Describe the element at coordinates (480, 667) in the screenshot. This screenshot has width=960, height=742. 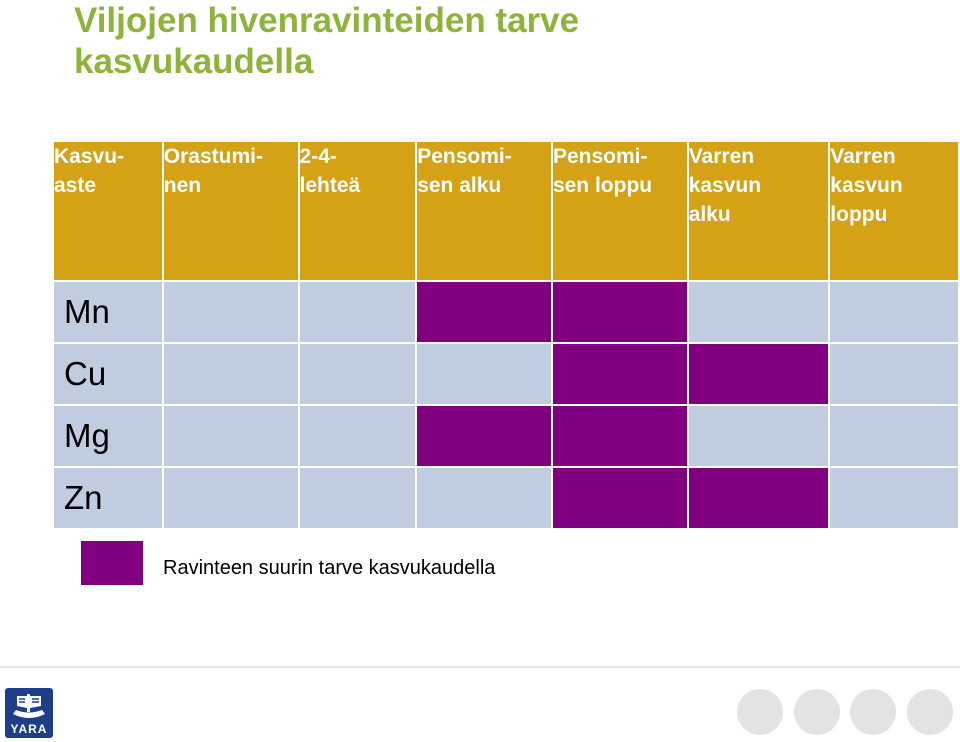
I see `footer-divider` at that location.